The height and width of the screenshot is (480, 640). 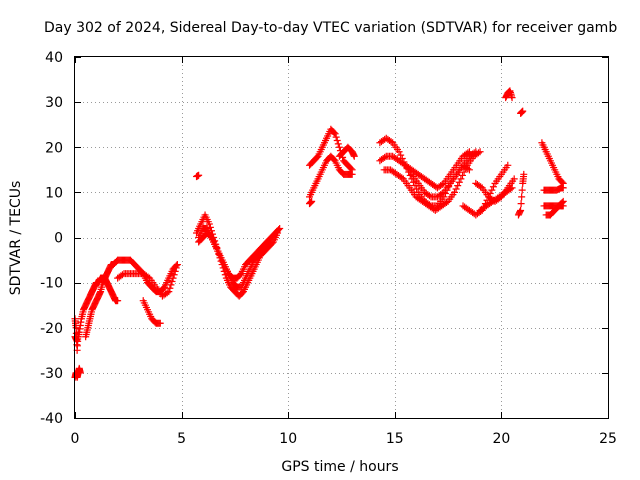 I want to click on y-tick-label: -10, so click(x=51, y=284).